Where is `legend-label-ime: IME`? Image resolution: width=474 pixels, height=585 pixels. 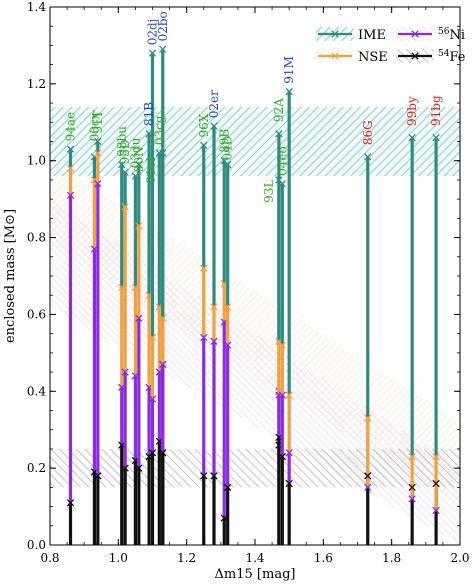 legend-label-ime: IME is located at coordinates (372, 35).